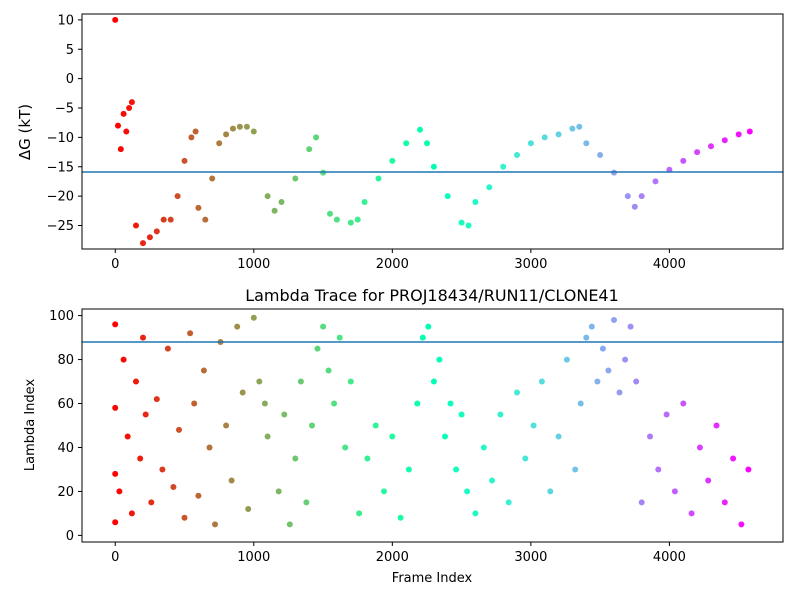  What do you see at coordinates (70, 536) in the screenshot?
I see `y-tick-label: 0` at bounding box center [70, 536].